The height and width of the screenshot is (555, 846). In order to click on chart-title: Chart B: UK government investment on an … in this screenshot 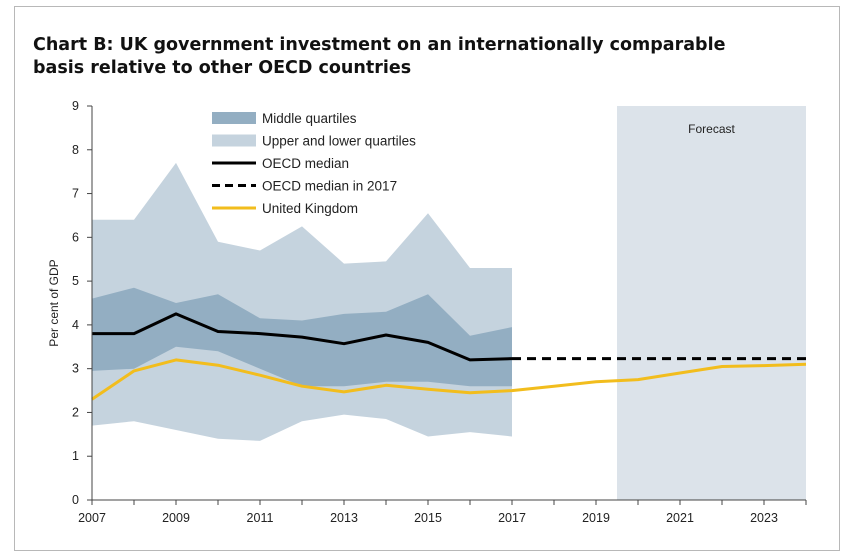, I will do `click(379, 56)`.